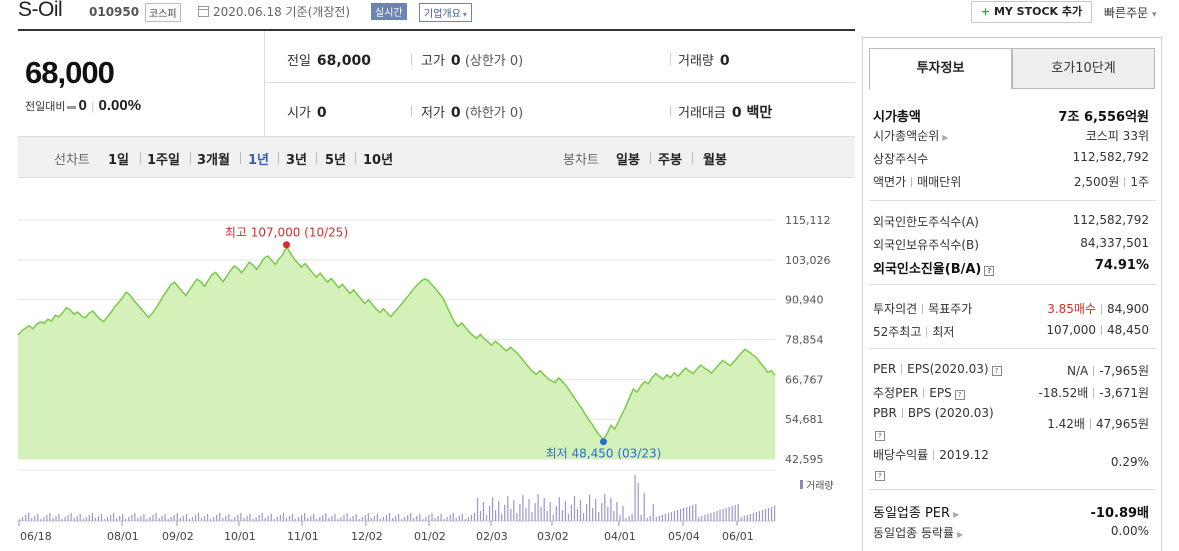 This screenshot has width=1179, height=551. I want to click on period-1d: 1일, so click(119, 160).